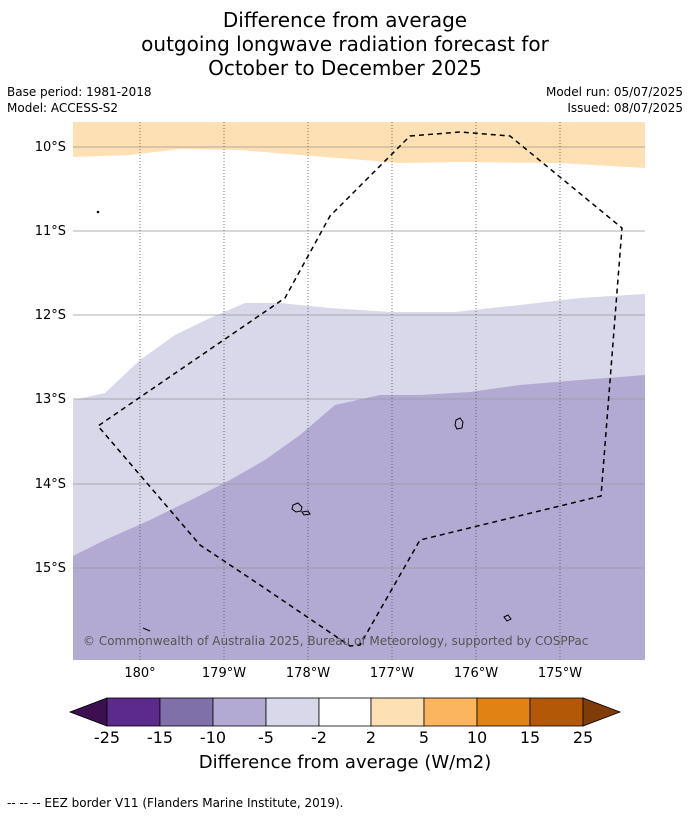  Describe the element at coordinates (625, 108) in the screenshot. I see `issued-date: Issued: 08/07/2025` at that location.